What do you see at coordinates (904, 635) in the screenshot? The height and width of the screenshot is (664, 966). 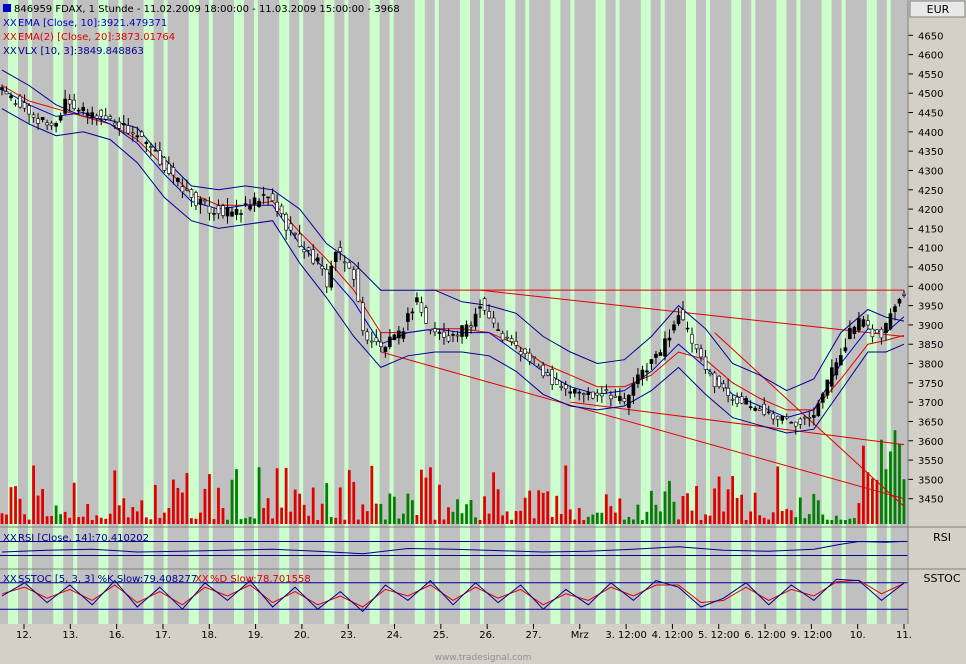 I see `time-tick-label: 11.` at bounding box center [904, 635].